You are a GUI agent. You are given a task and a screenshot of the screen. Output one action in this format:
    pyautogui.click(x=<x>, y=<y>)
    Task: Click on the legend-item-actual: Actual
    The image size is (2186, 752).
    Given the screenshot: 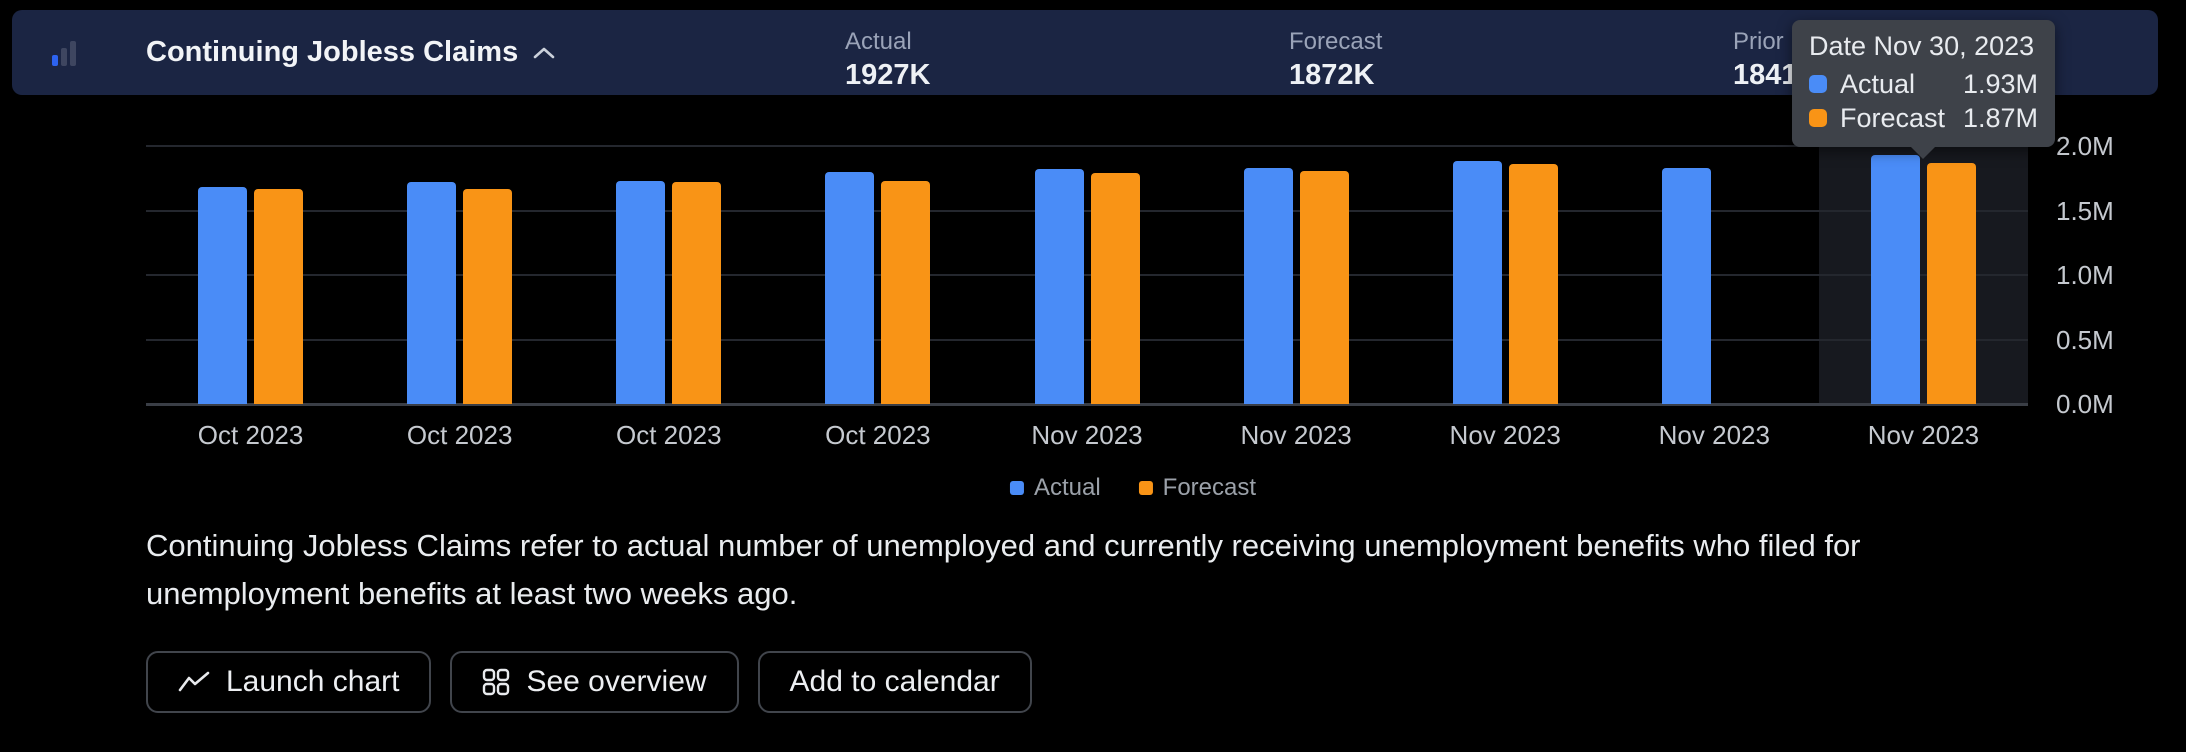 What is the action you would take?
    pyautogui.click(x=1055, y=488)
    